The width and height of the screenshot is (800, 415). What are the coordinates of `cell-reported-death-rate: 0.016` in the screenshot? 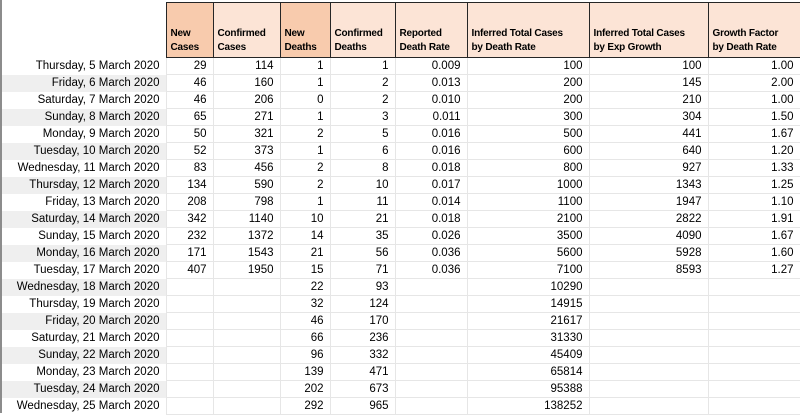 It's located at (431, 151).